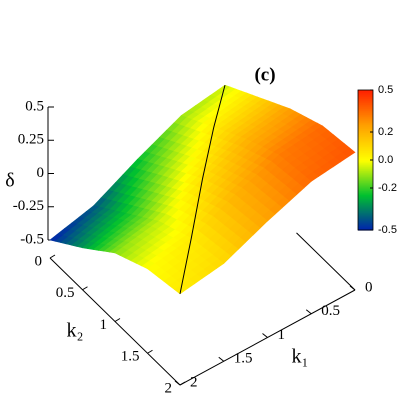 Image resolution: width=409 pixels, height=400 pixels. I want to click on x-axis-label: k₁, so click(300, 357).